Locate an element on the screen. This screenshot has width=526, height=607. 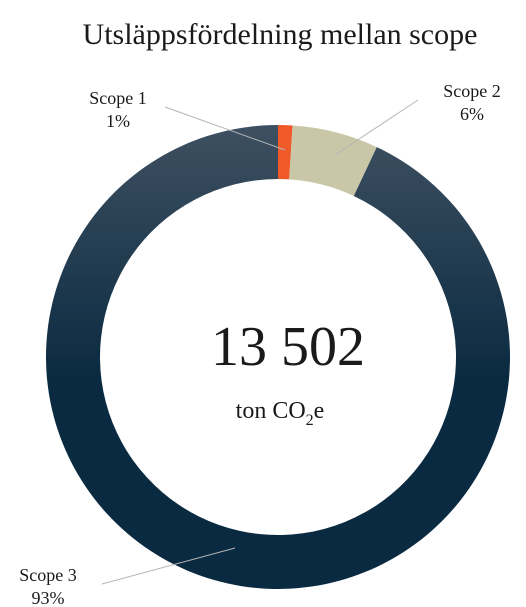
center-unit: ton CO2e is located at coordinates (280, 413).